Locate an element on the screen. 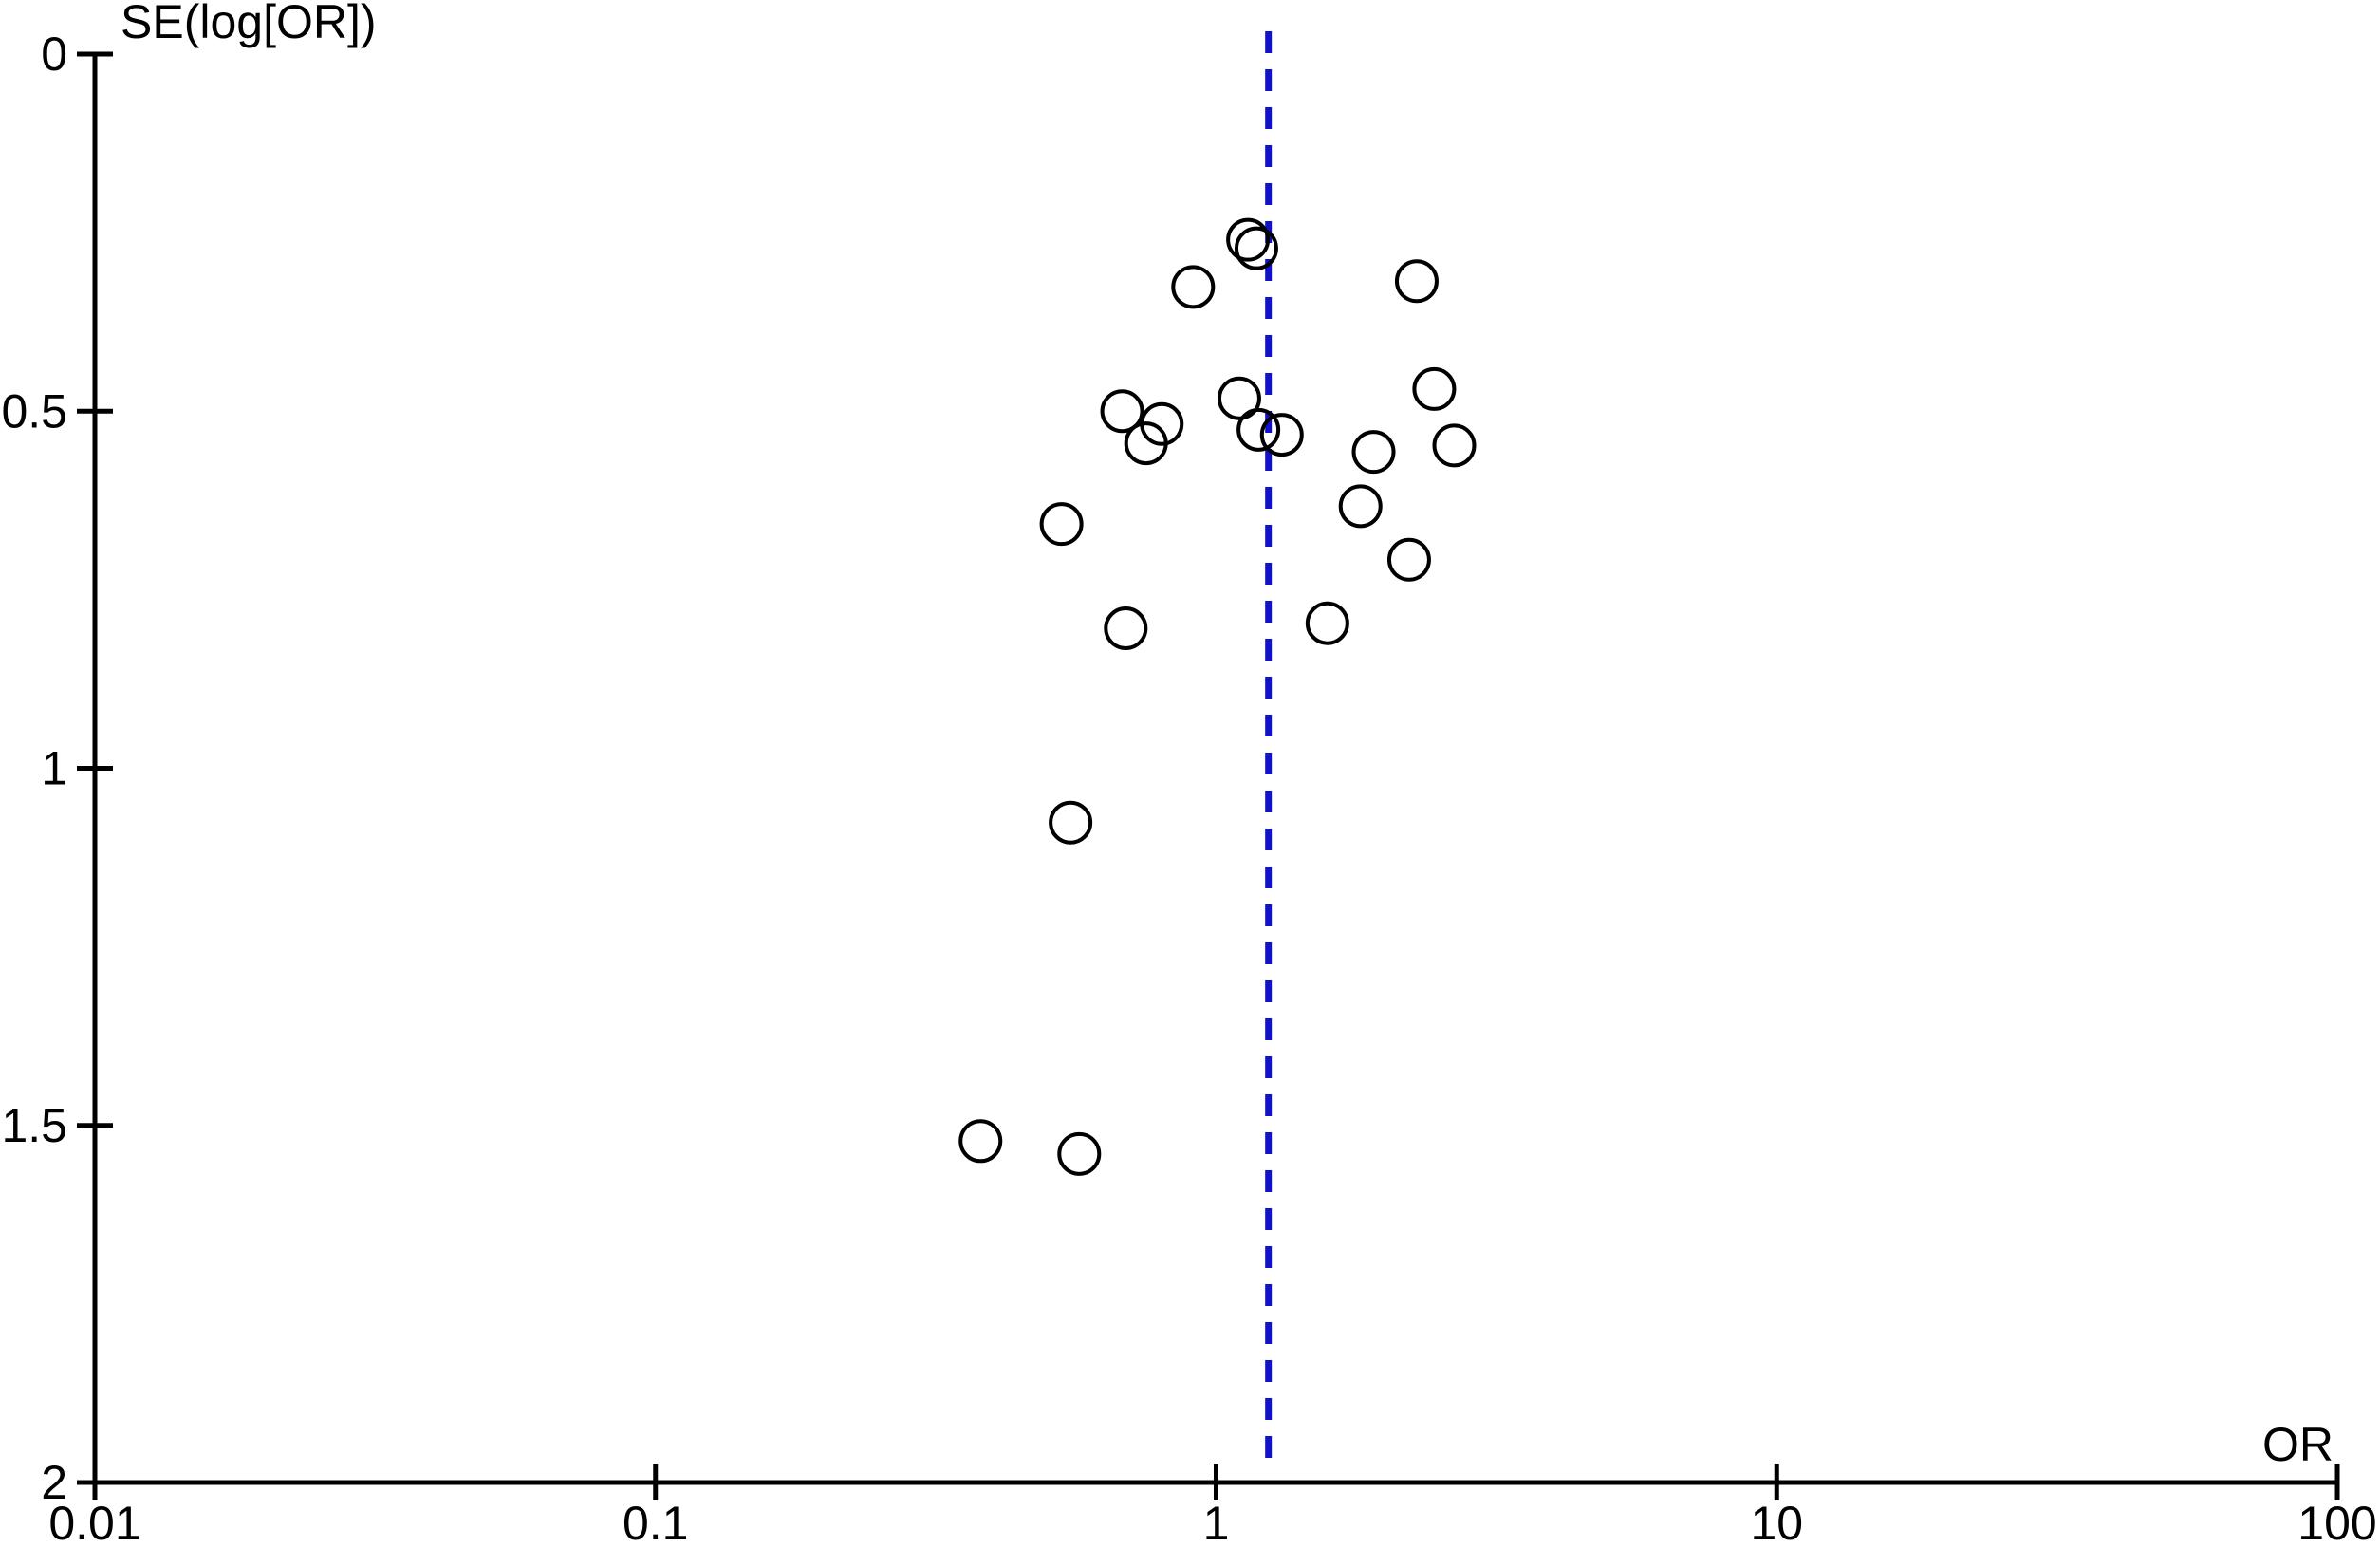 This screenshot has height=1547, width=2380. y-tick-label: 2 is located at coordinates (54, 1482).